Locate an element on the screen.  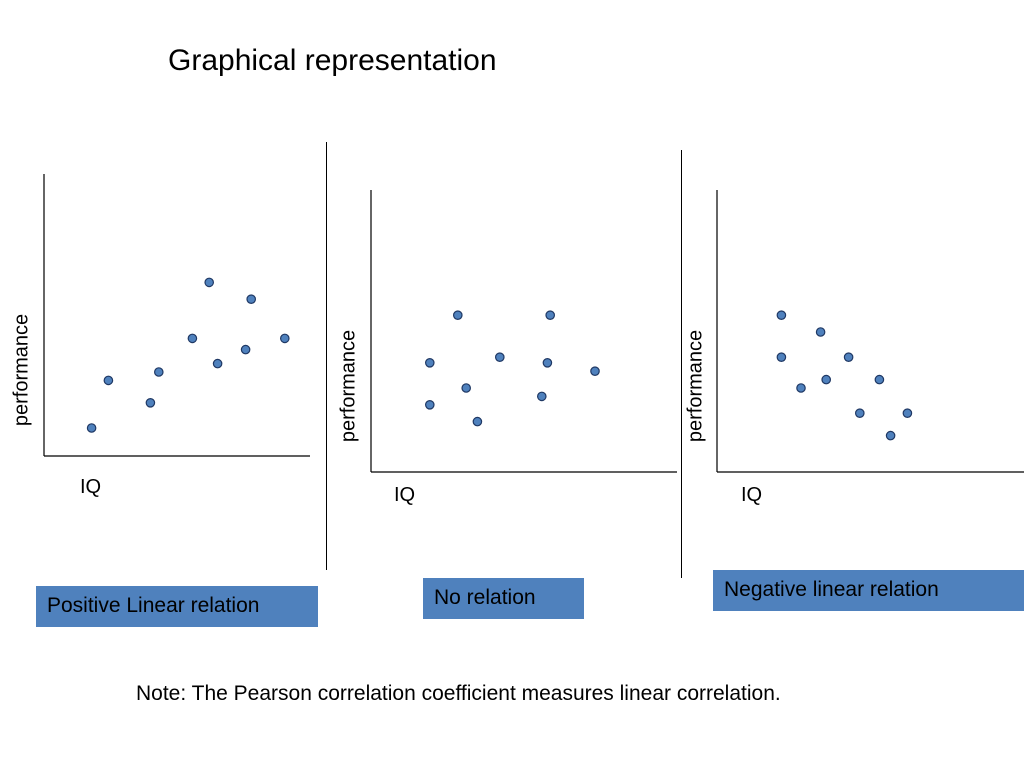
page-title: Graphical representation is located at coordinates (332, 60).